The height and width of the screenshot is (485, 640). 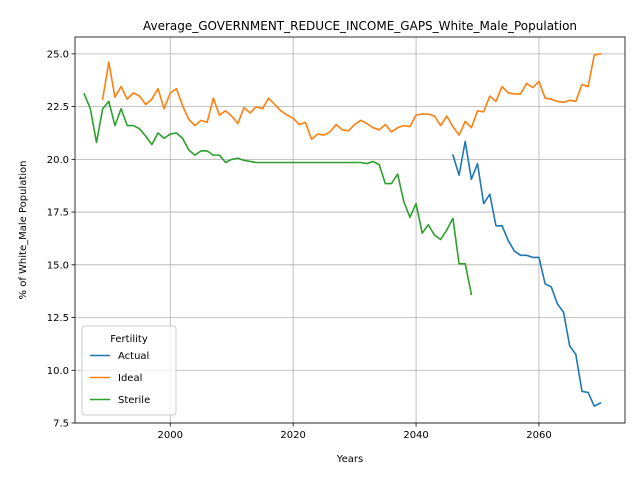 I want to click on y-tick-label: 7.5, so click(x=61, y=424).